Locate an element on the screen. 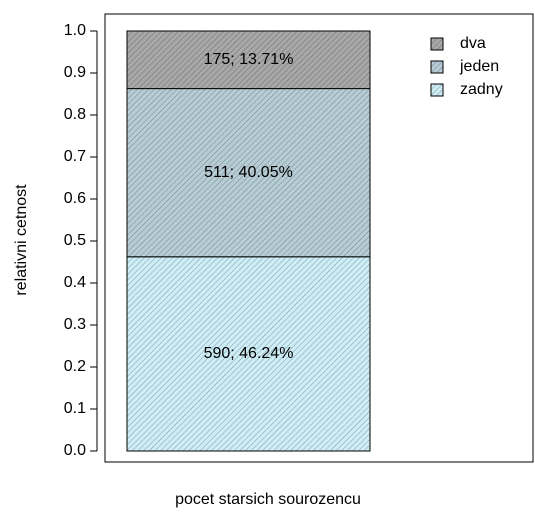  data-label: 175; 13.71% is located at coordinates (249, 59).